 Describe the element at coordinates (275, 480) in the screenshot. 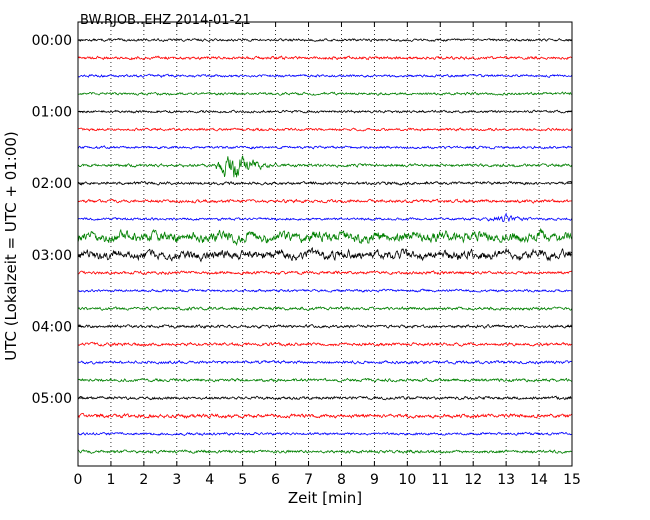

I see `x-tick-label: 6` at that location.